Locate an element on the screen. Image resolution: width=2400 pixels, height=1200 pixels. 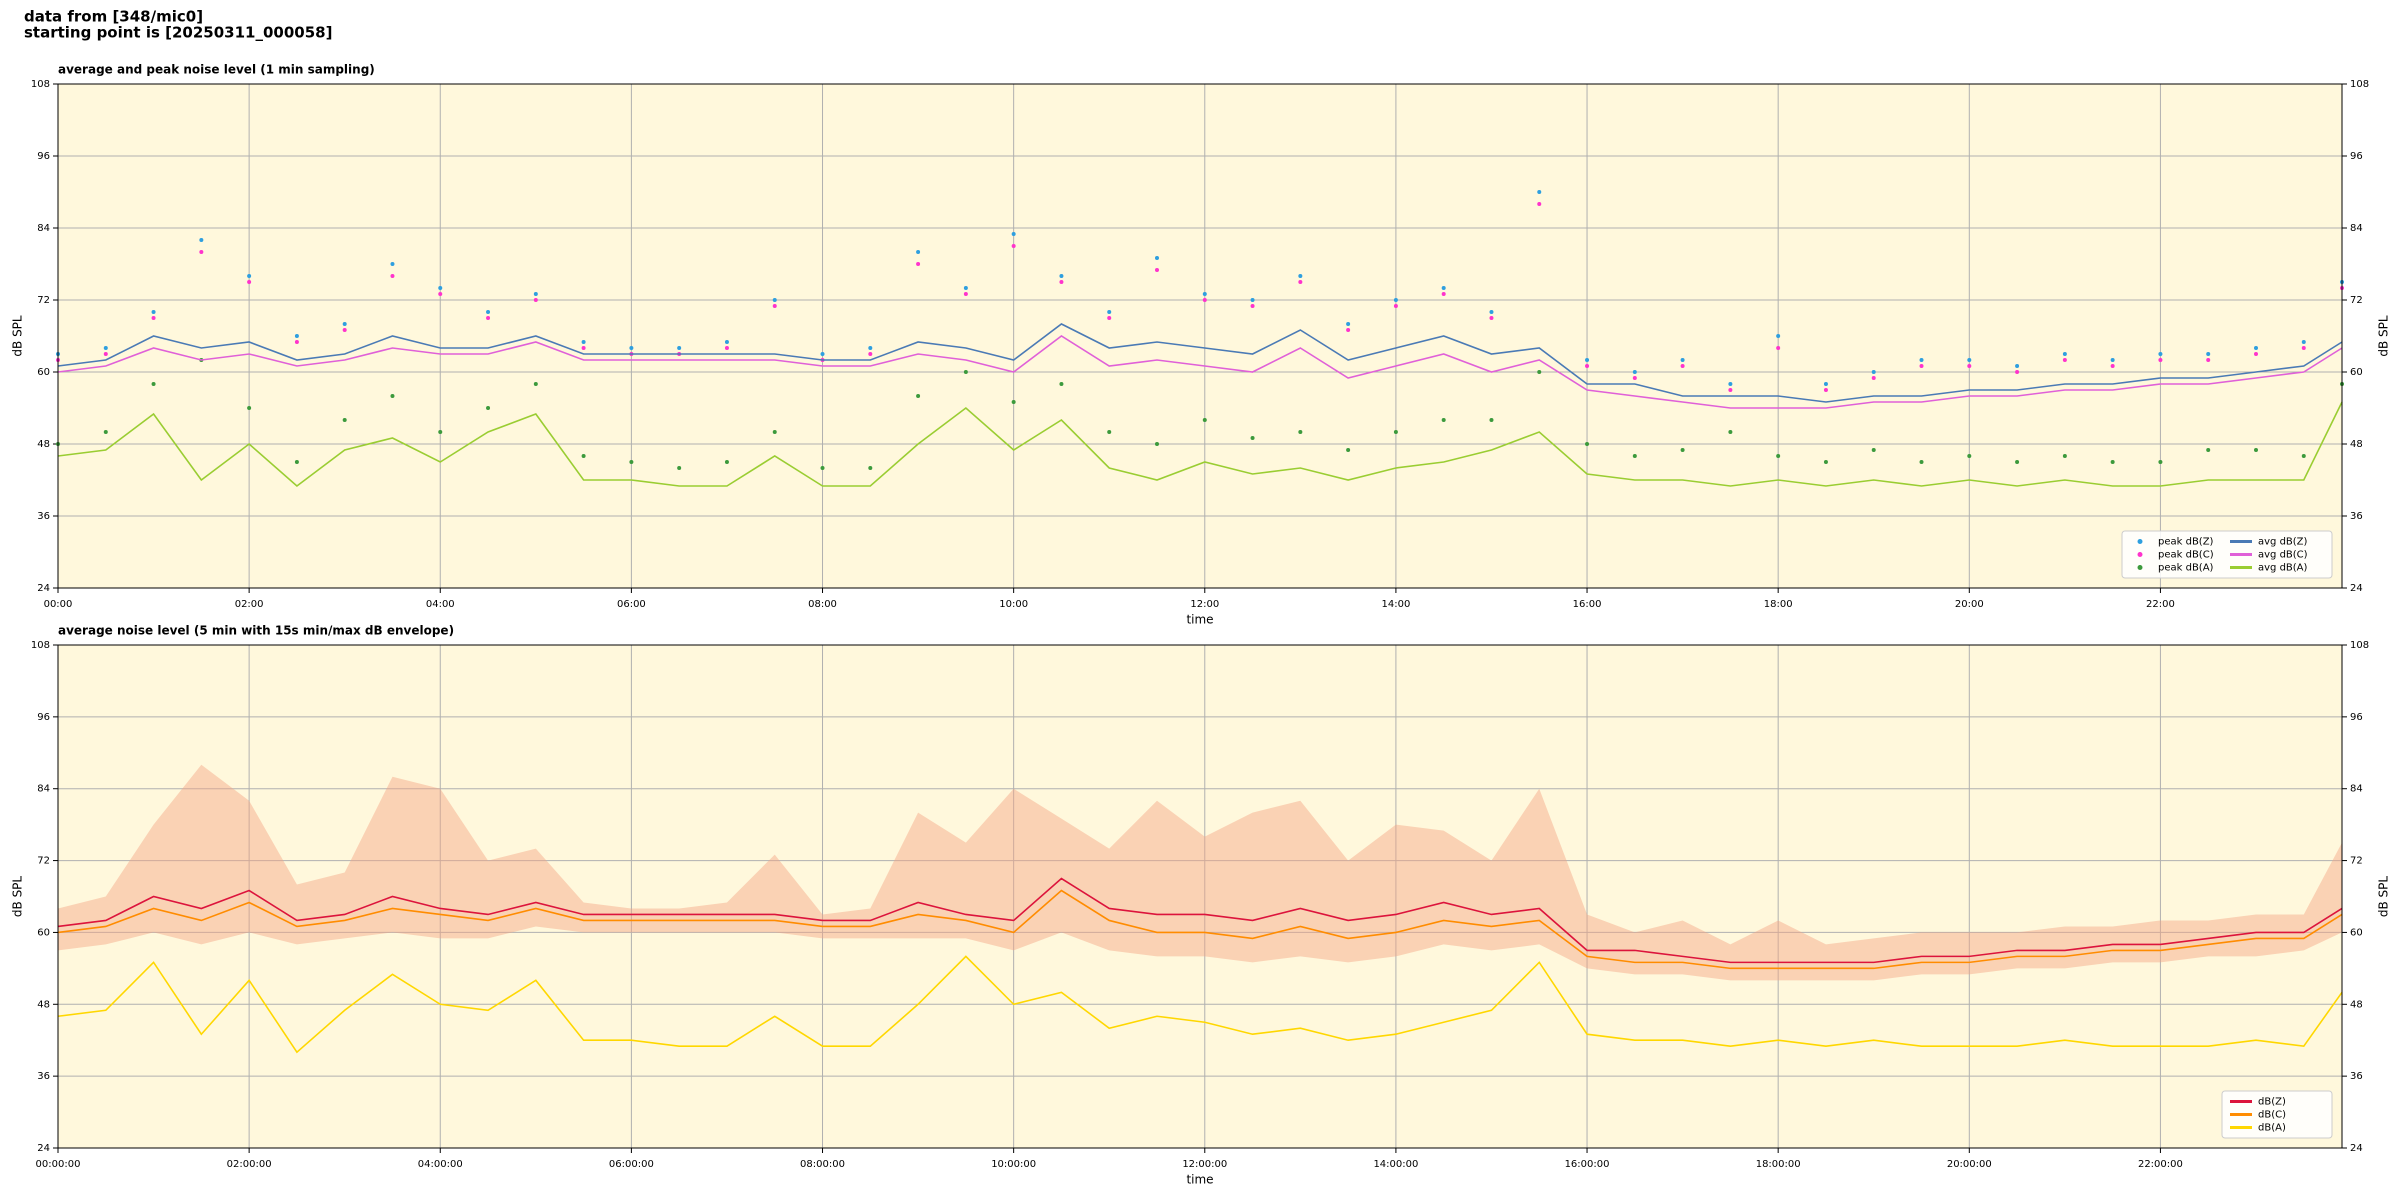
x-tick-label: 20:00 is located at coordinates (1969, 604).